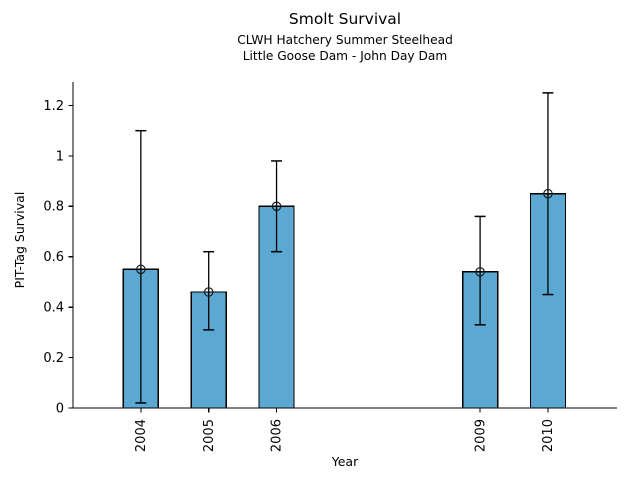 The width and height of the screenshot is (640, 480). Describe the element at coordinates (480, 272) in the screenshot. I see `marker-2009` at that location.